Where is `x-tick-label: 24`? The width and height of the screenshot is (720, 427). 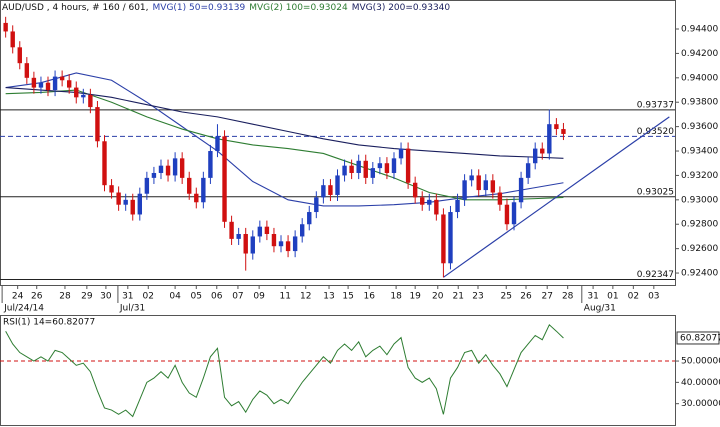 x-tick-label: 24 is located at coordinates (18, 297).